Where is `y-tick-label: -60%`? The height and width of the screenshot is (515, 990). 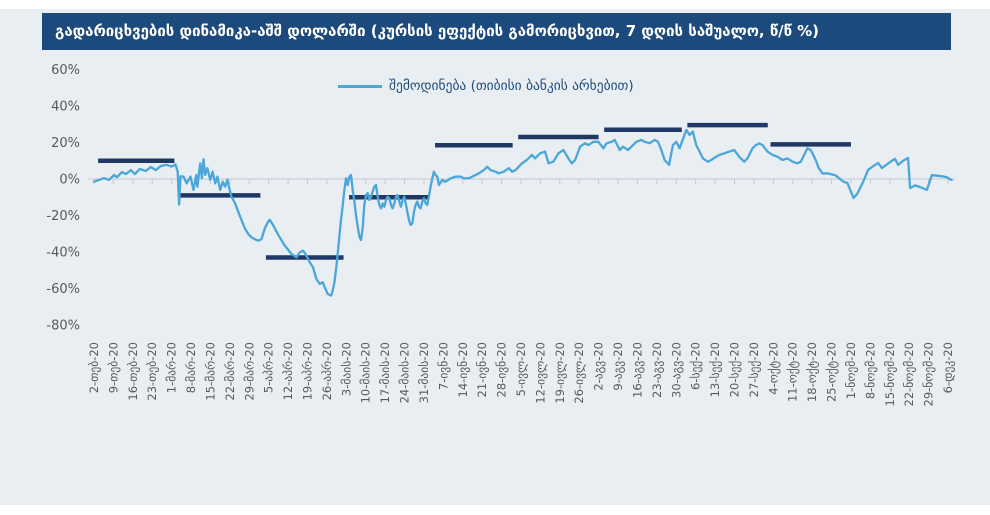 y-tick-label: -60% is located at coordinates (63, 289).